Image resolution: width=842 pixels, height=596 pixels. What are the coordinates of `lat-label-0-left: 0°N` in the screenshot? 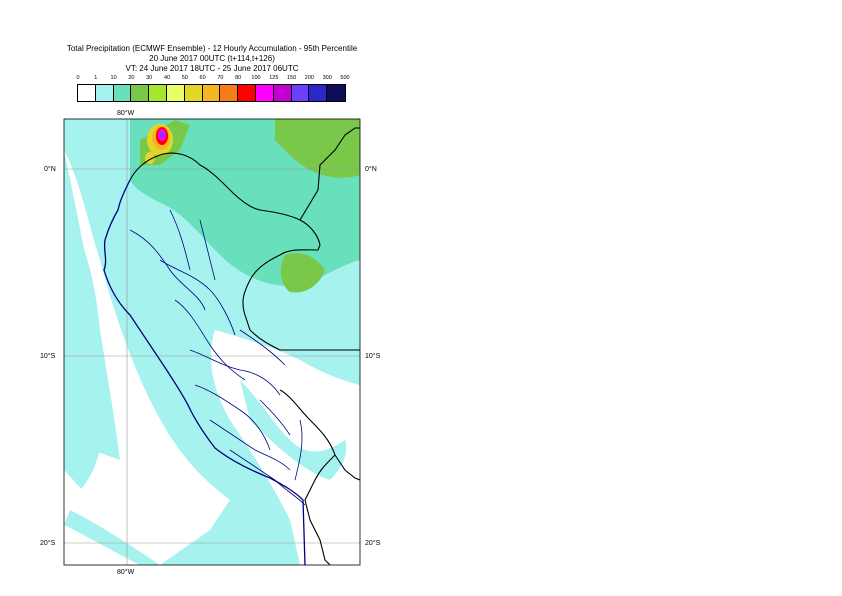 It's located at (50, 169).